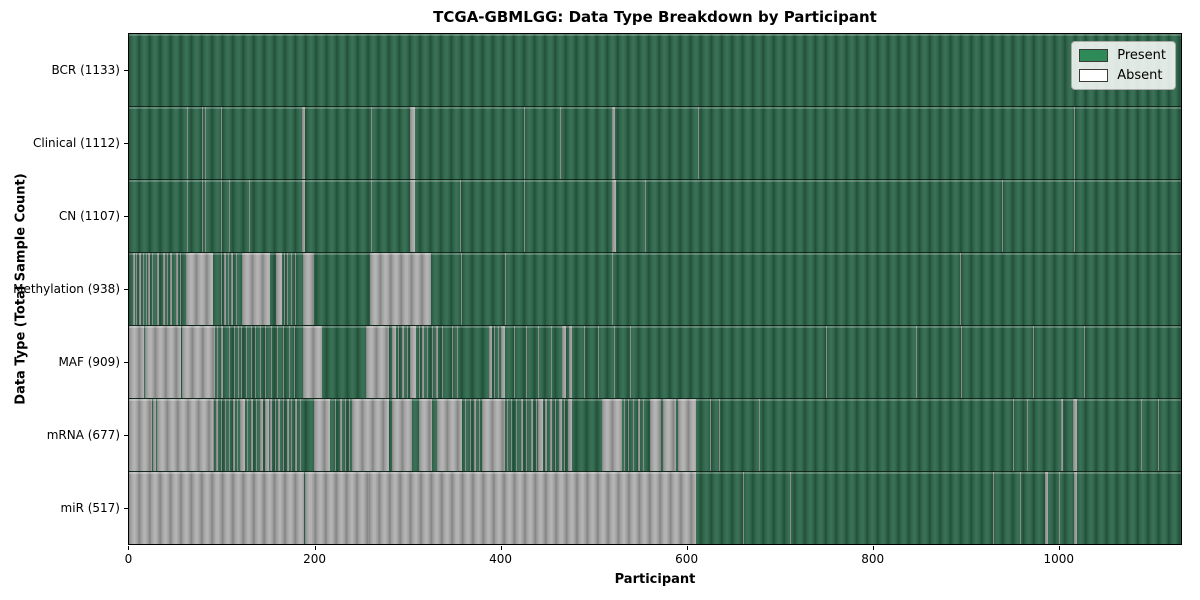 The height and width of the screenshot is (600, 1200). What do you see at coordinates (655, 361) in the screenshot?
I see `row-maf` at bounding box center [655, 361].